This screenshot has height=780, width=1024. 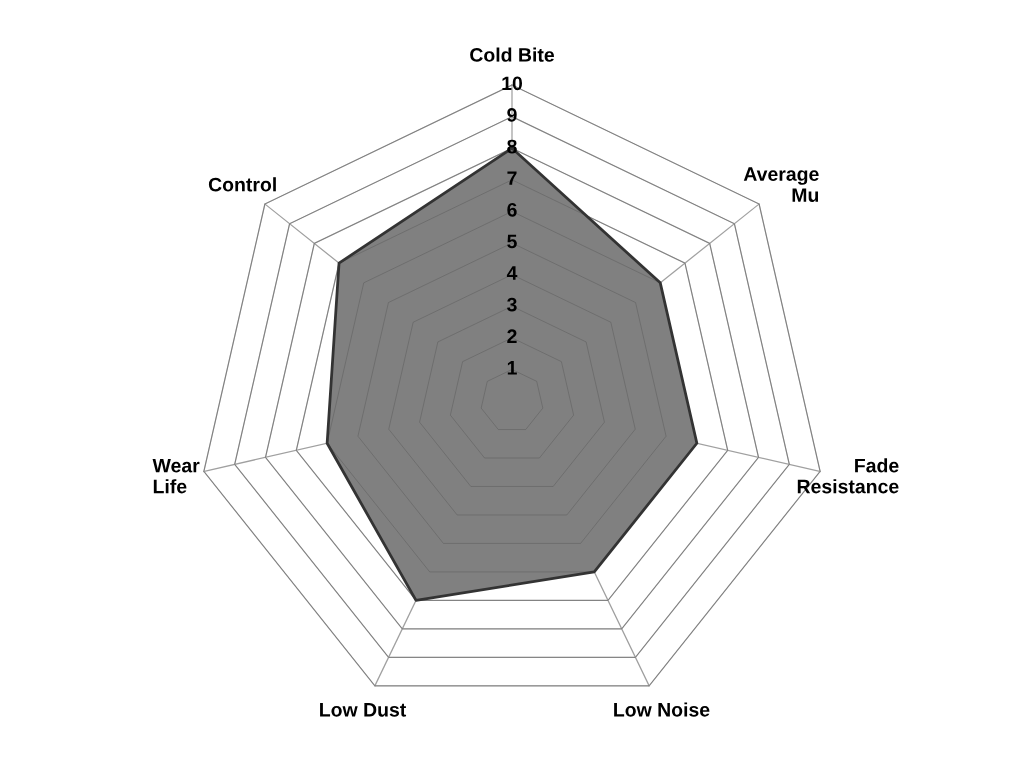 What do you see at coordinates (512, 241) in the screenshot?
I see `y-tick-label: 5` at bounding box center [512, 241].